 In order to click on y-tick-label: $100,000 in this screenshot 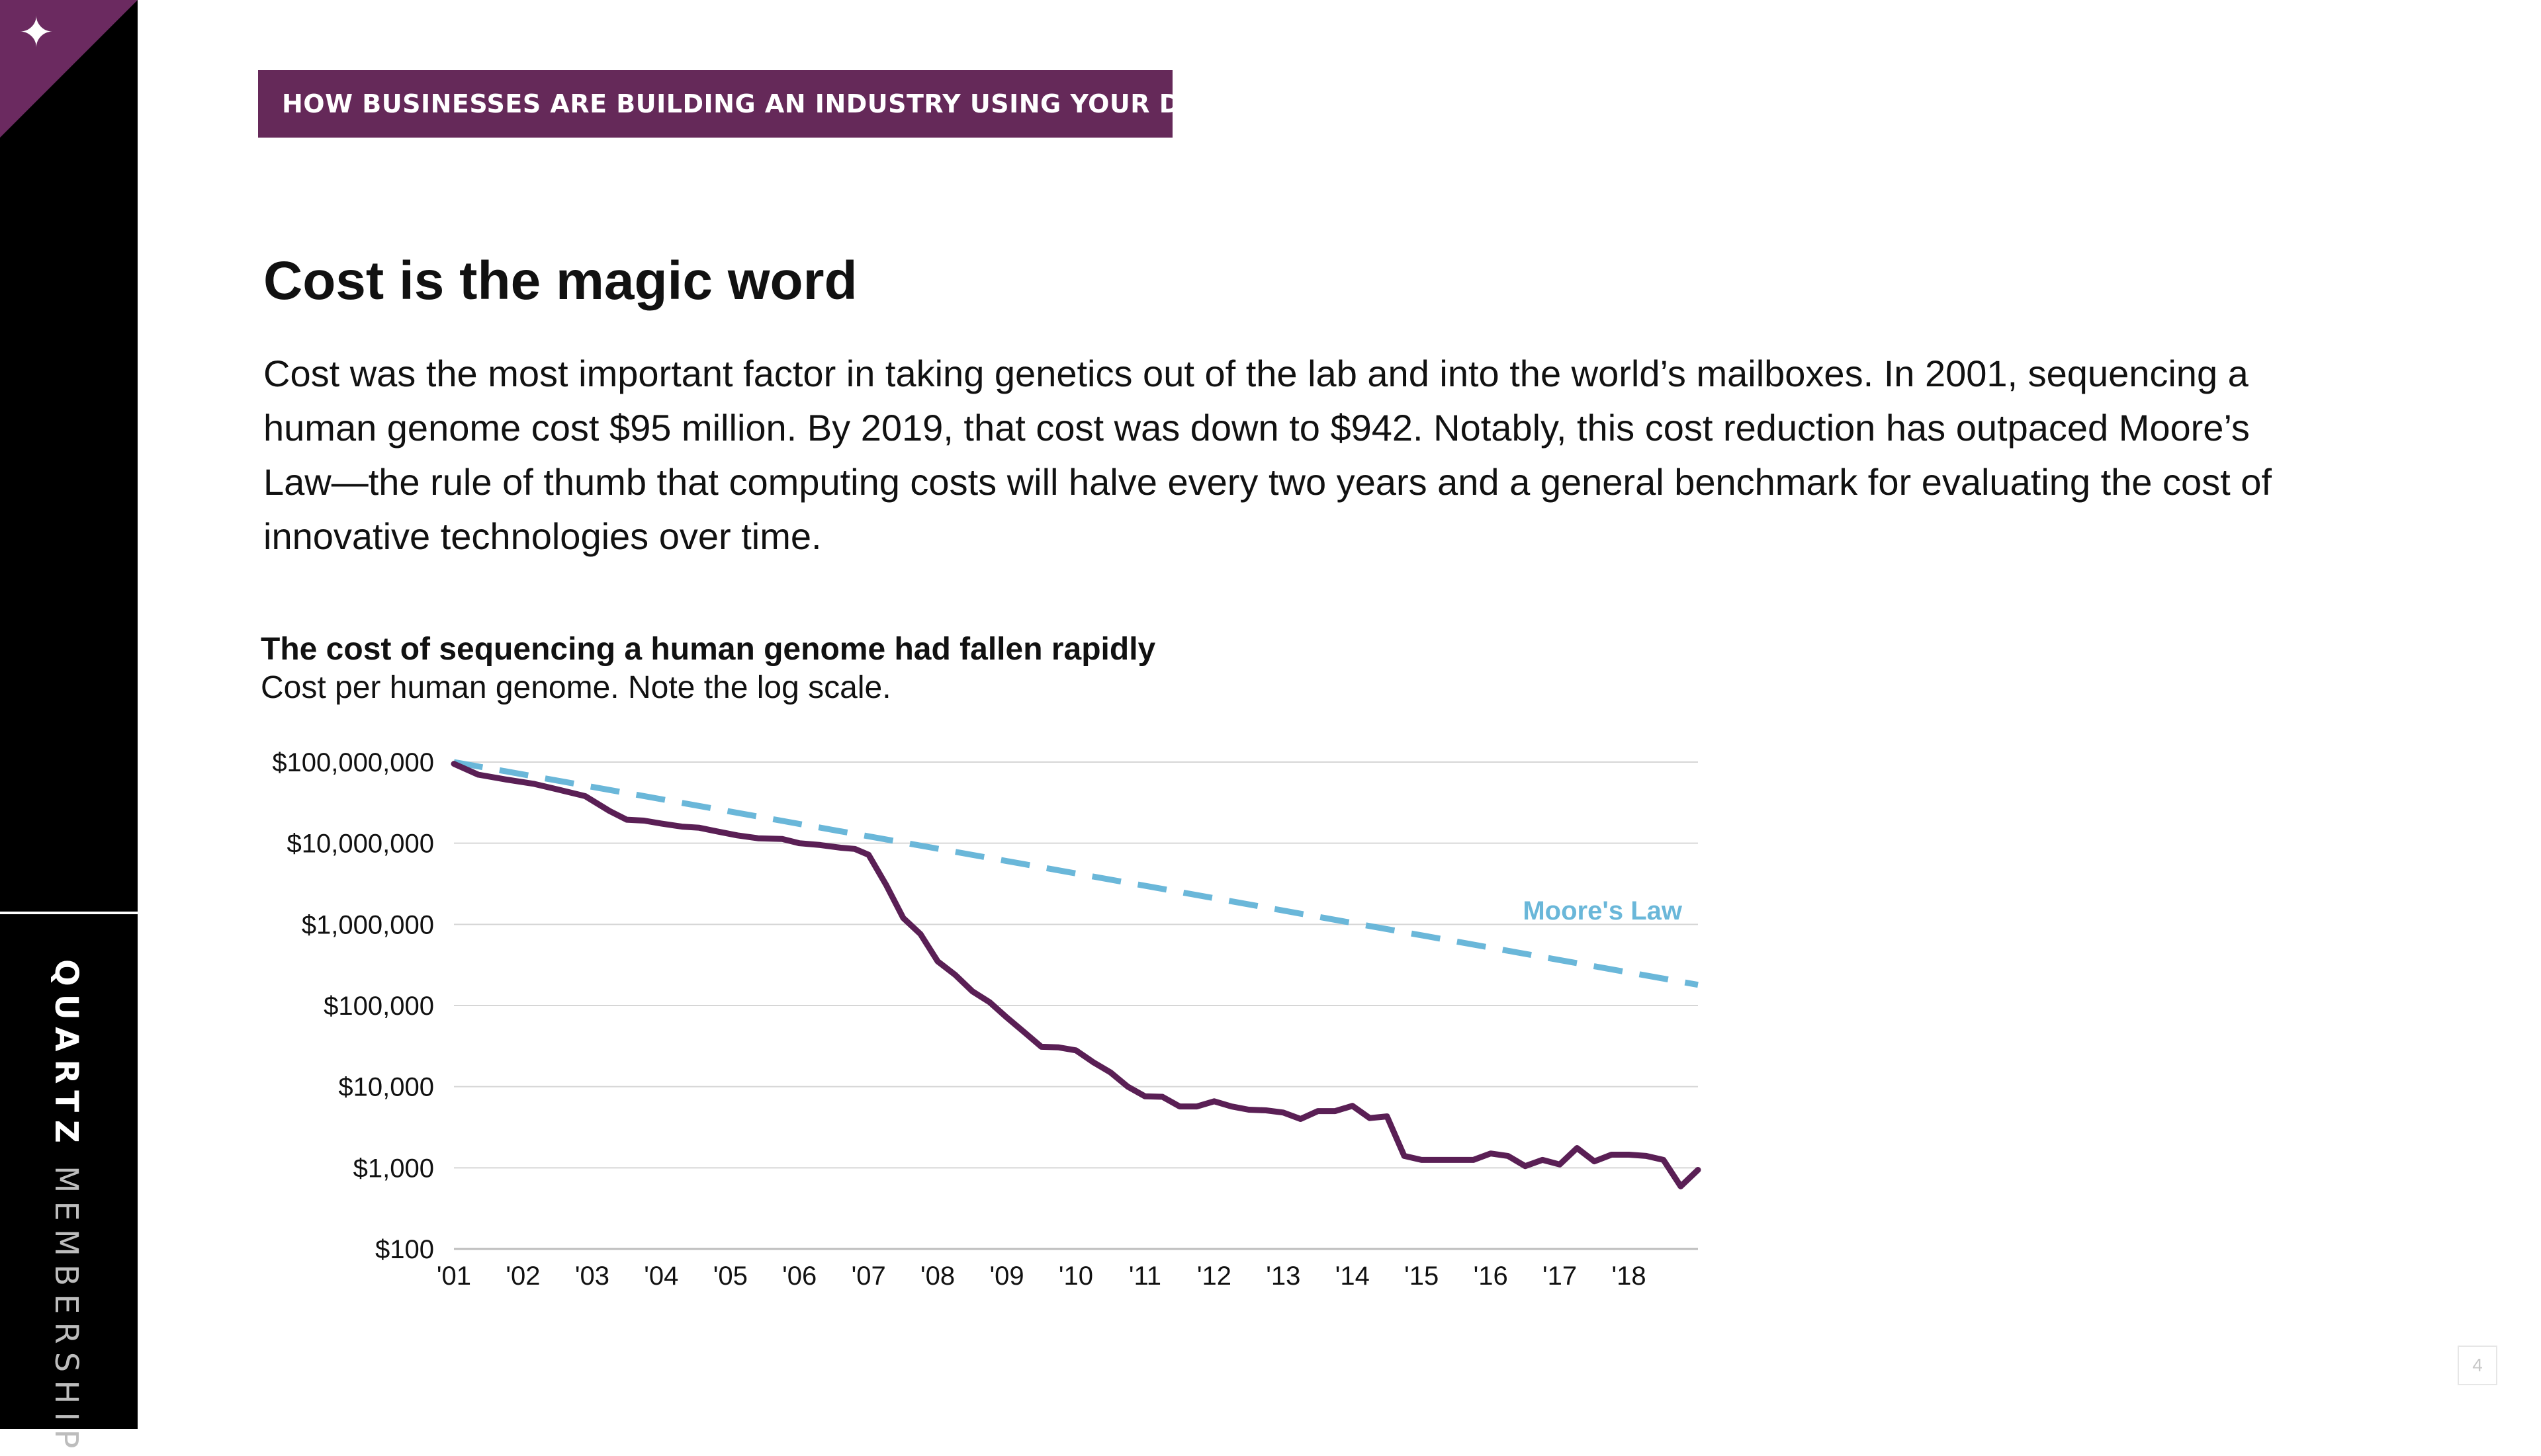, I will do `click(379, 1006)`.